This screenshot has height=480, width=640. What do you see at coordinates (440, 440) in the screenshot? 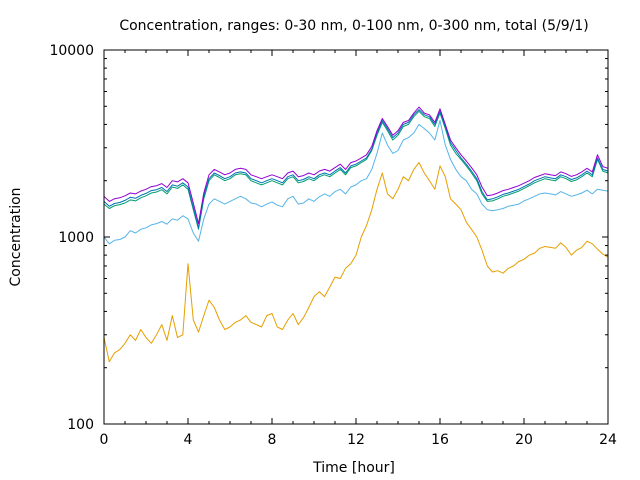
I see `x-tick-label: 16` at bounding box center [440, 440].